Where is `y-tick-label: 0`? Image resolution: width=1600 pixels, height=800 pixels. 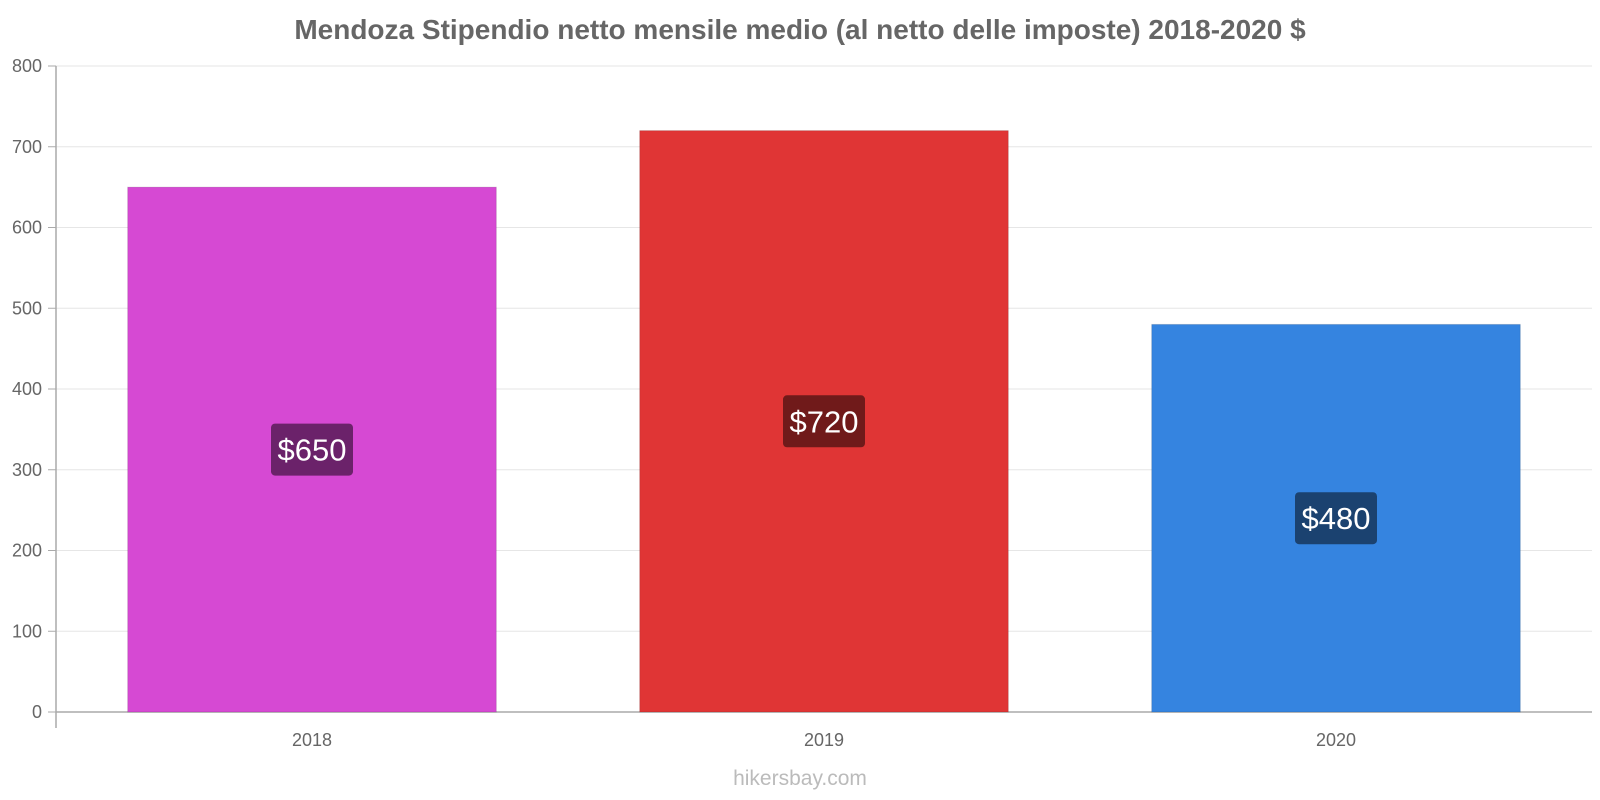 y-tick-label: 0 is located at coordinates (37, 712).